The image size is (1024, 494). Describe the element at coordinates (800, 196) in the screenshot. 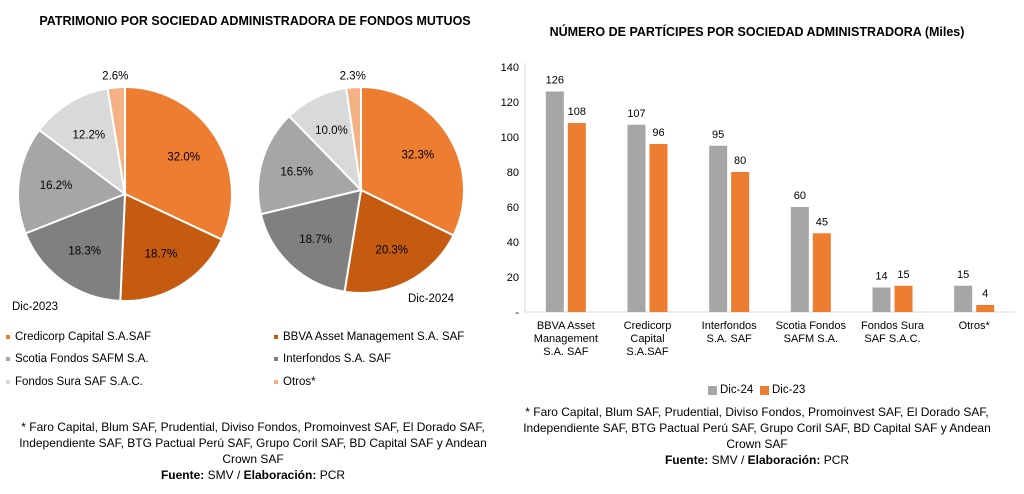

I see `bar-value-label: 60` at that location.